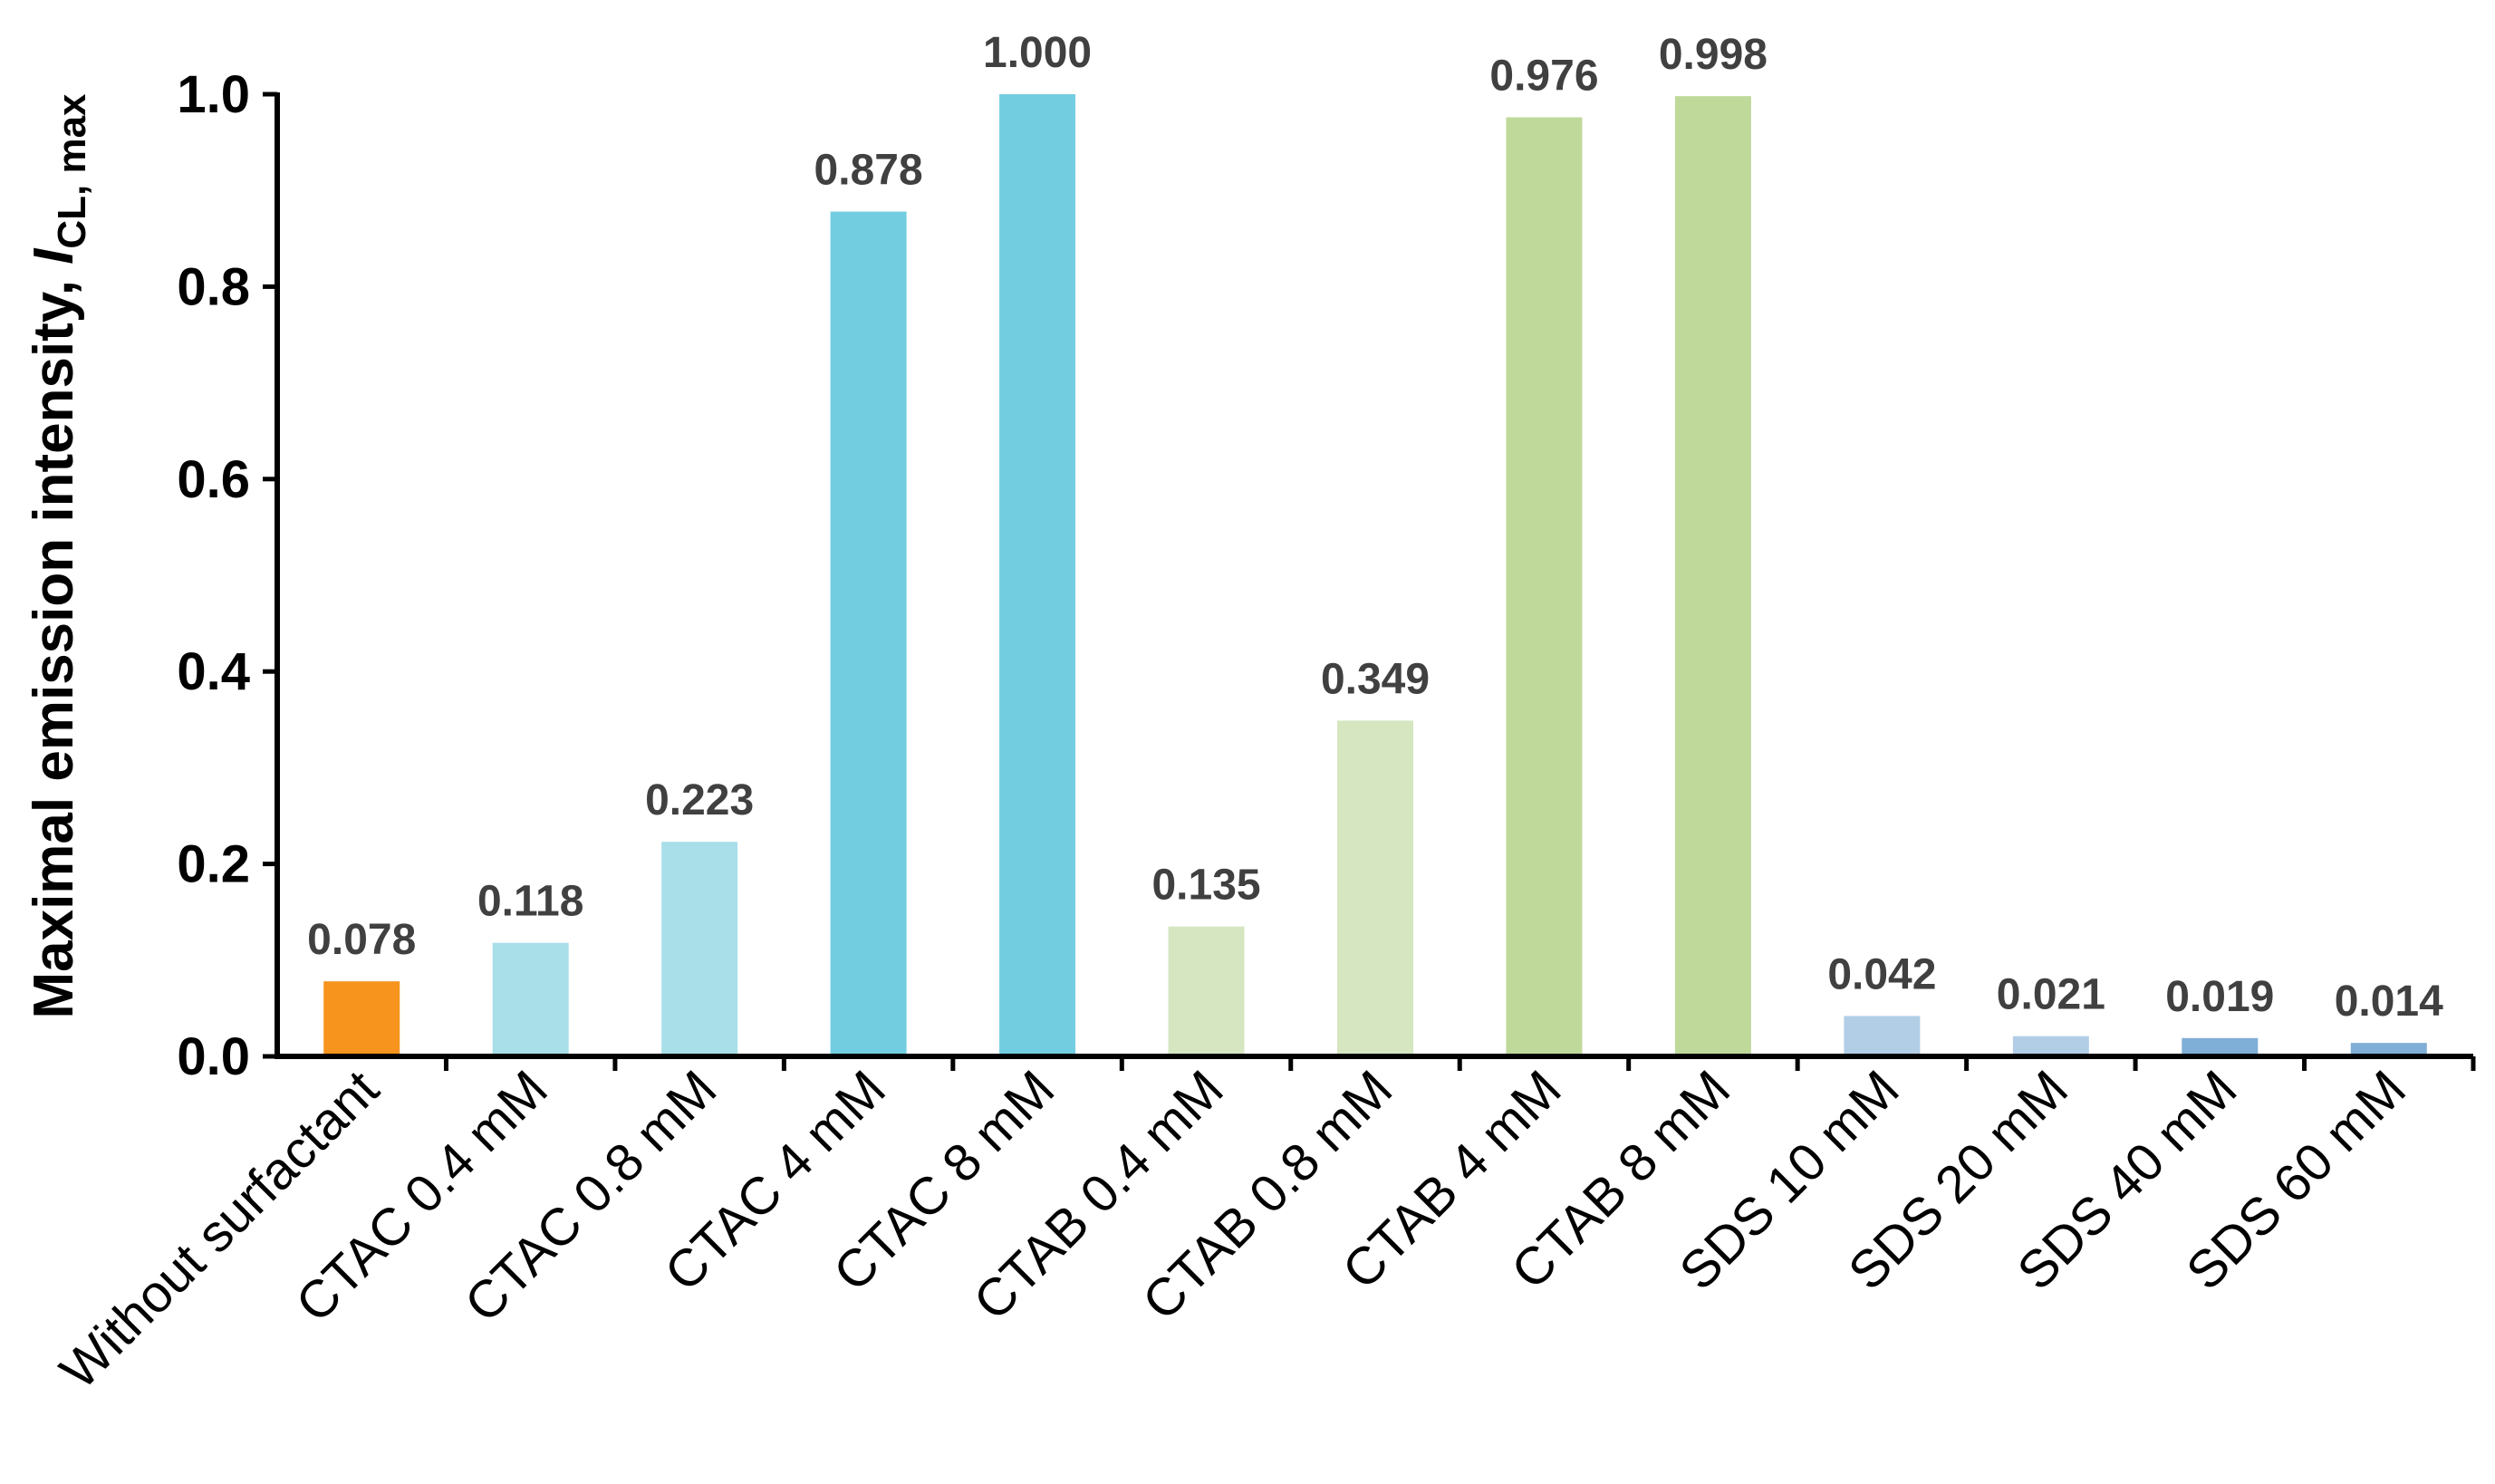  What do you see at coordinates (1376, 679) in the screenshot?
I see `data-label: 0.349` at bounding box center [1376, 679].